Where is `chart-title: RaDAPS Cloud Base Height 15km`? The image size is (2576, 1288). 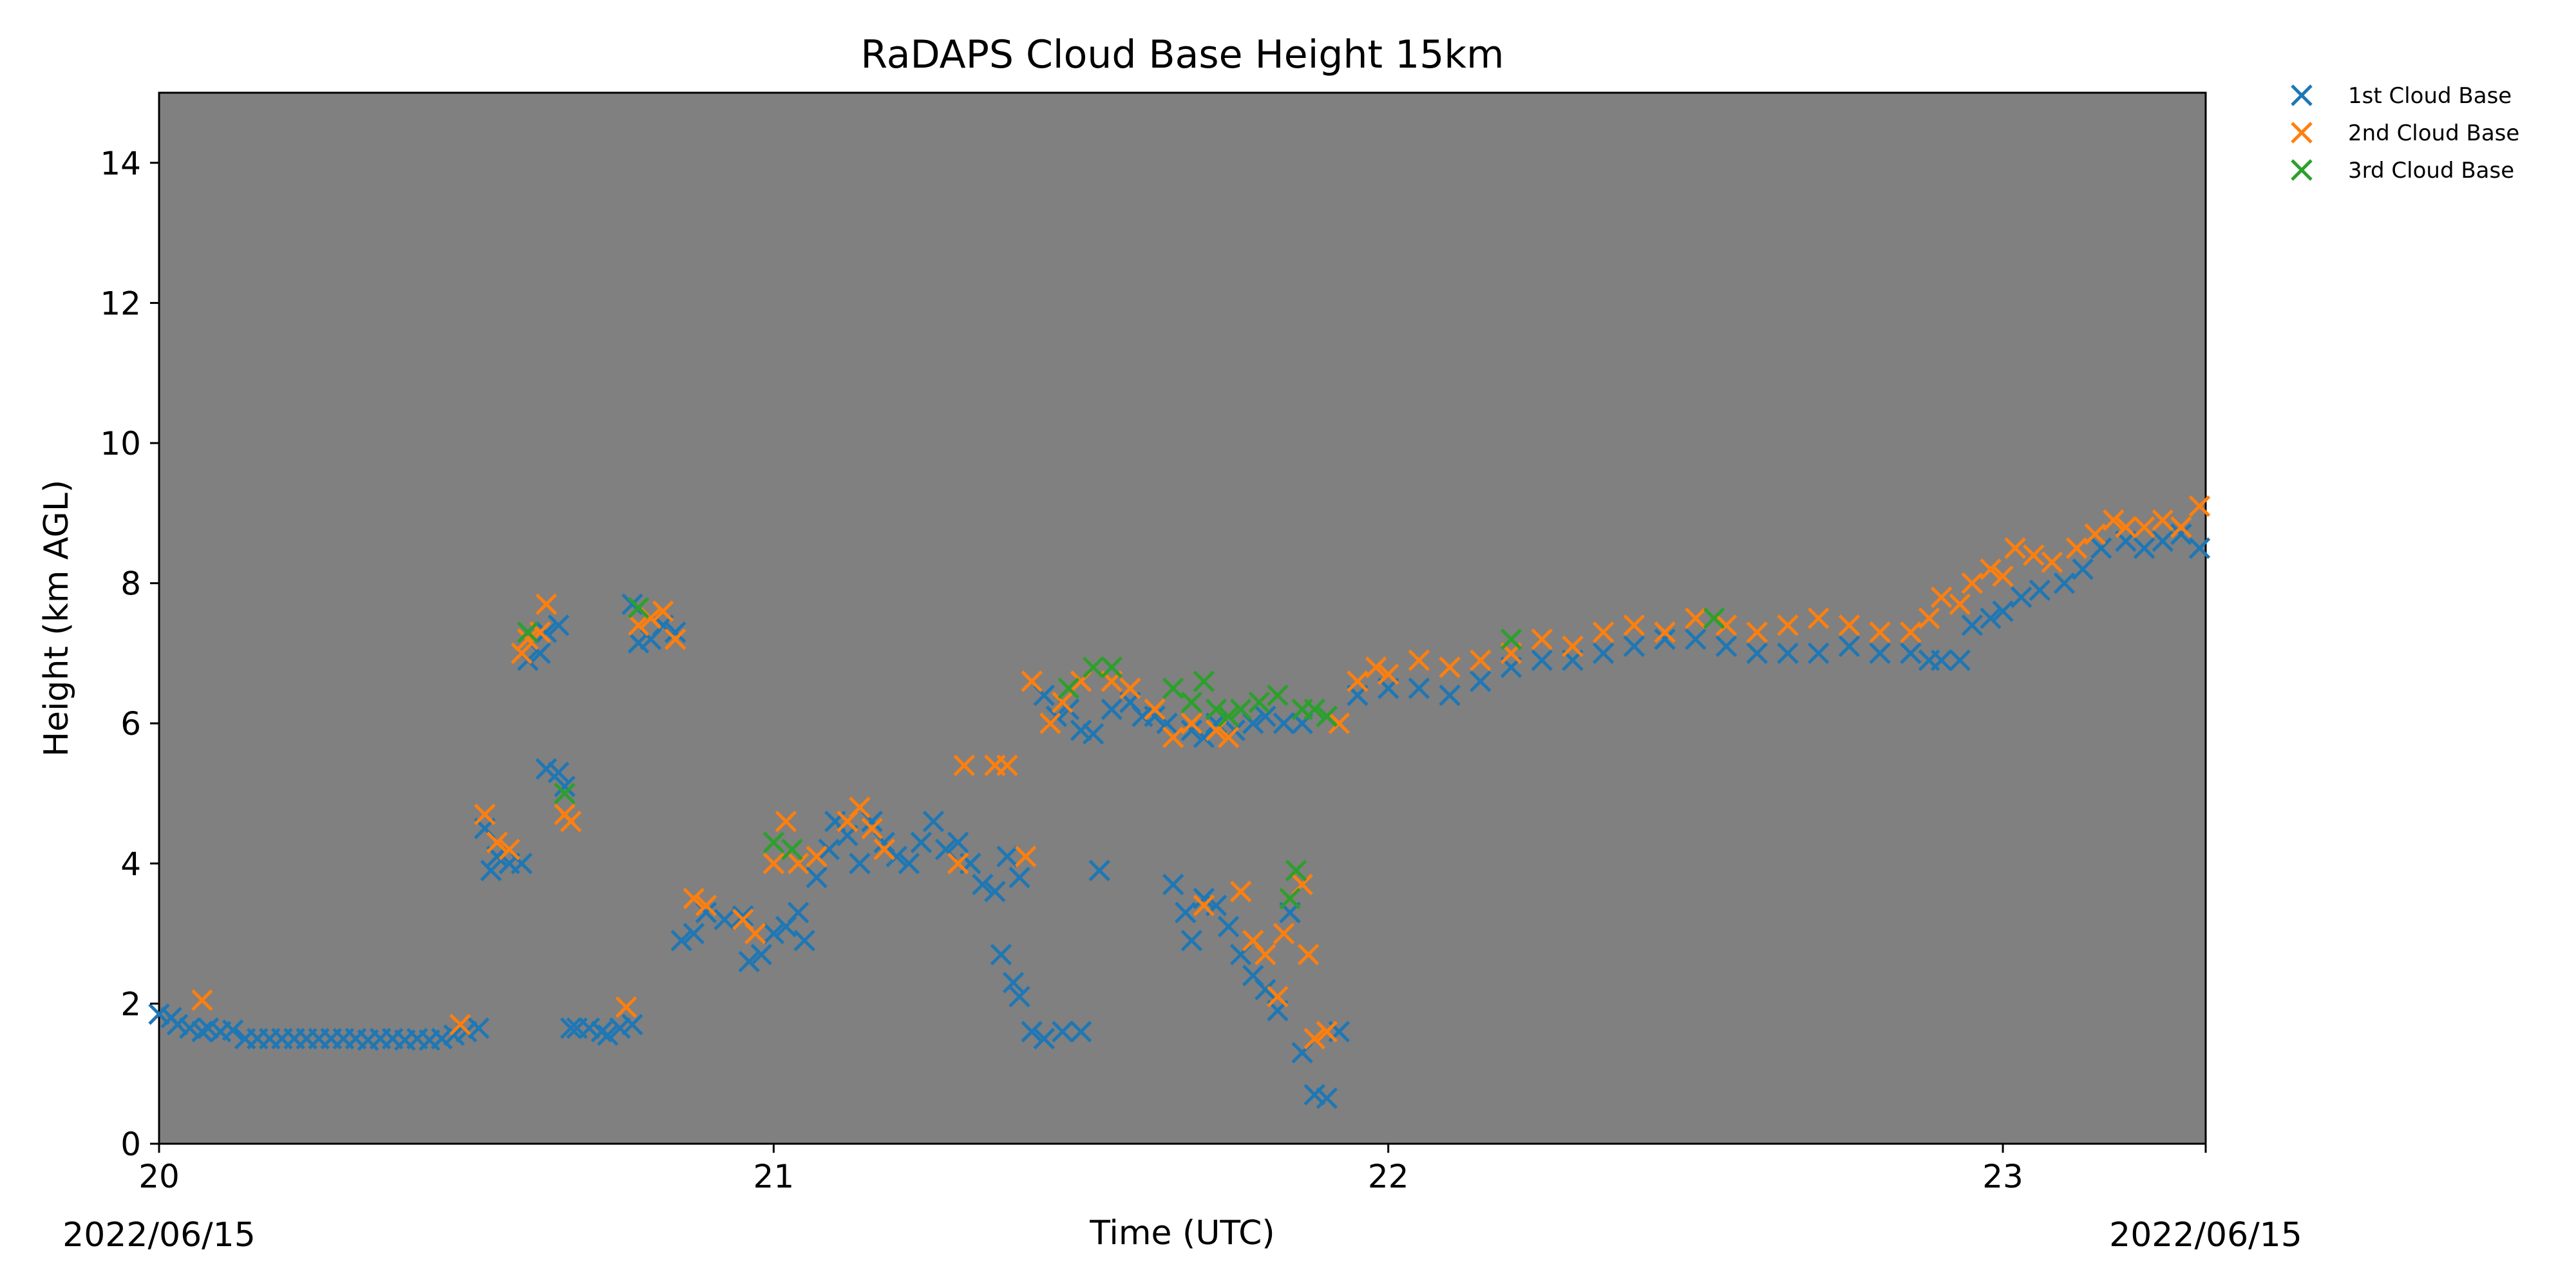 chart-title: RaDAPS Cloud Base Height 15km is located at coordinates (1182, 54).